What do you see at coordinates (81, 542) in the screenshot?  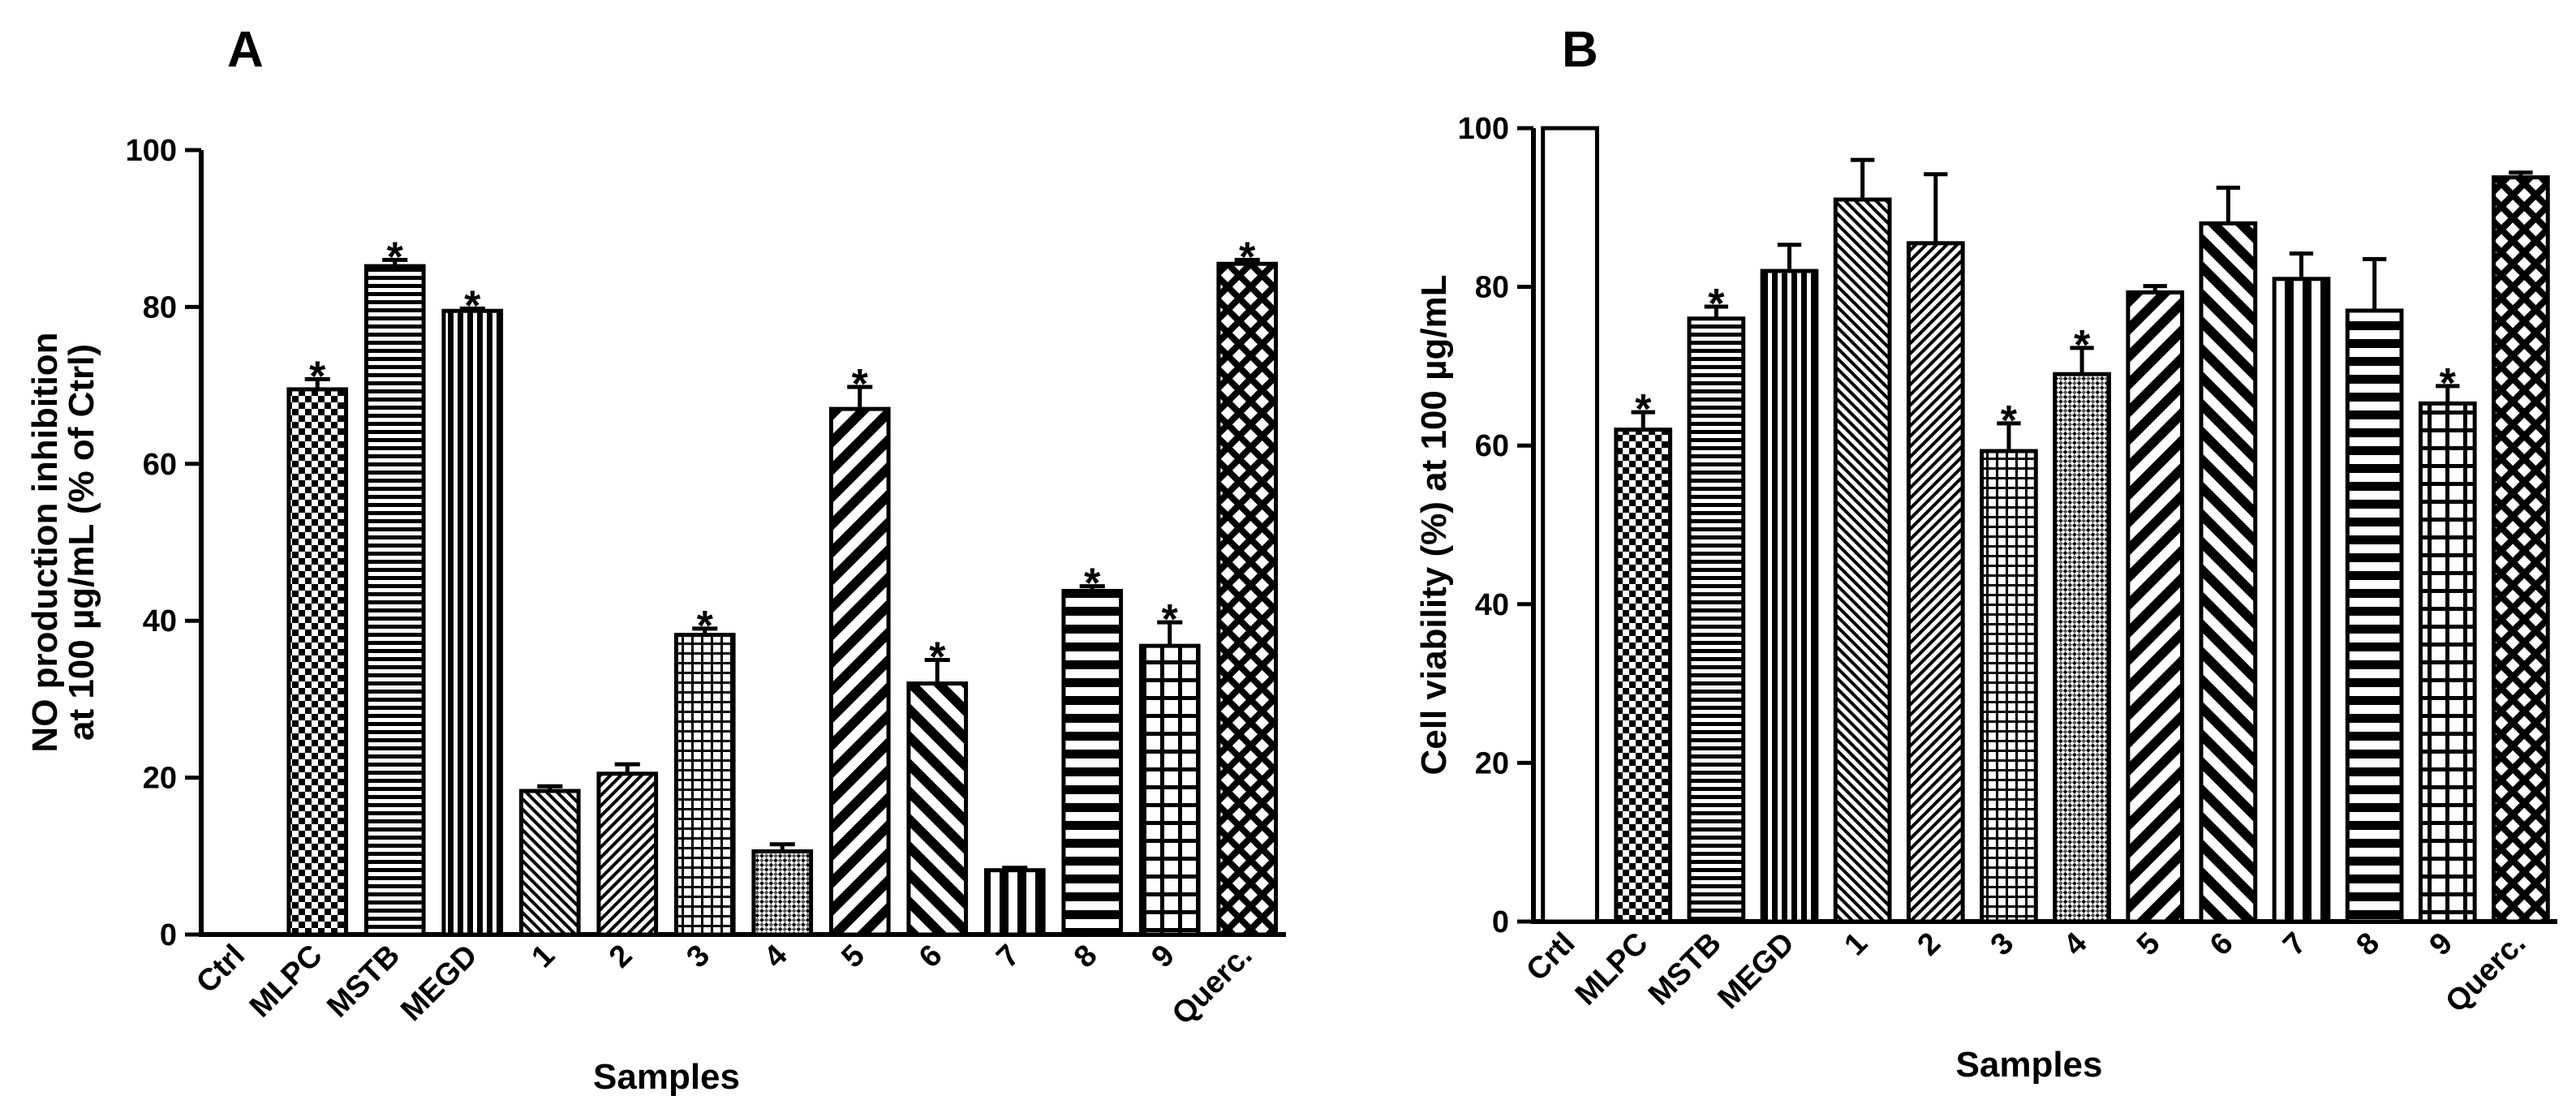 I see `y-axis-title-line-2: at 100 µg/mL (% of Ctrl)` at bounding box center [81, 542].